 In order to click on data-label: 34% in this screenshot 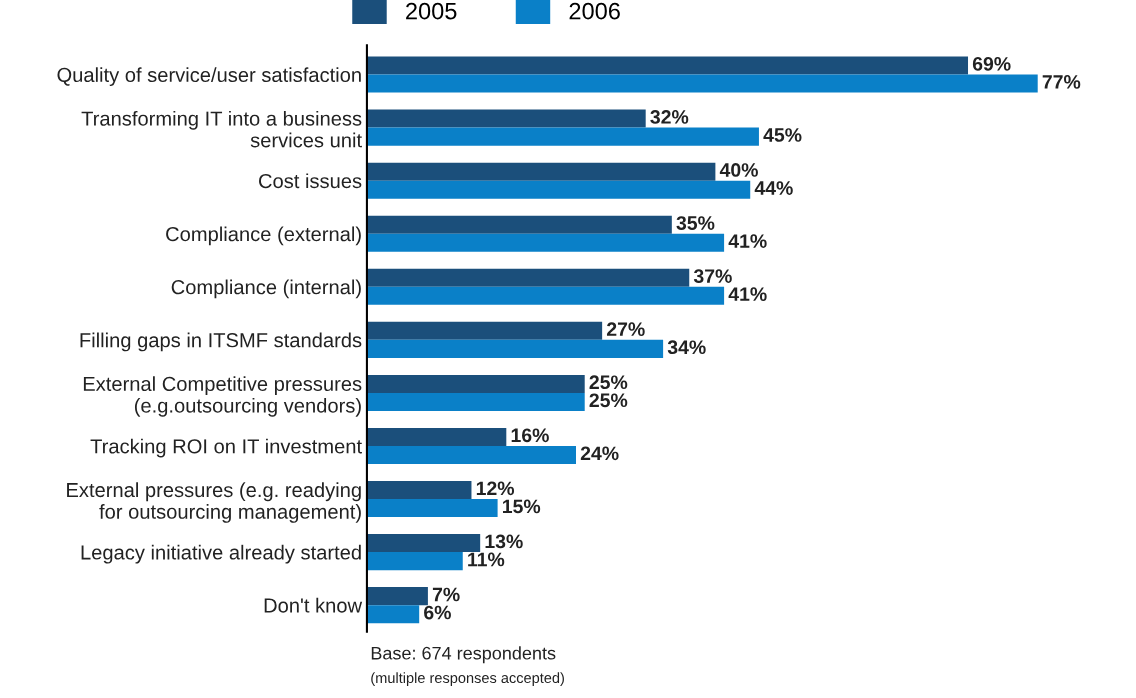, I will do `click(686, 347)`.